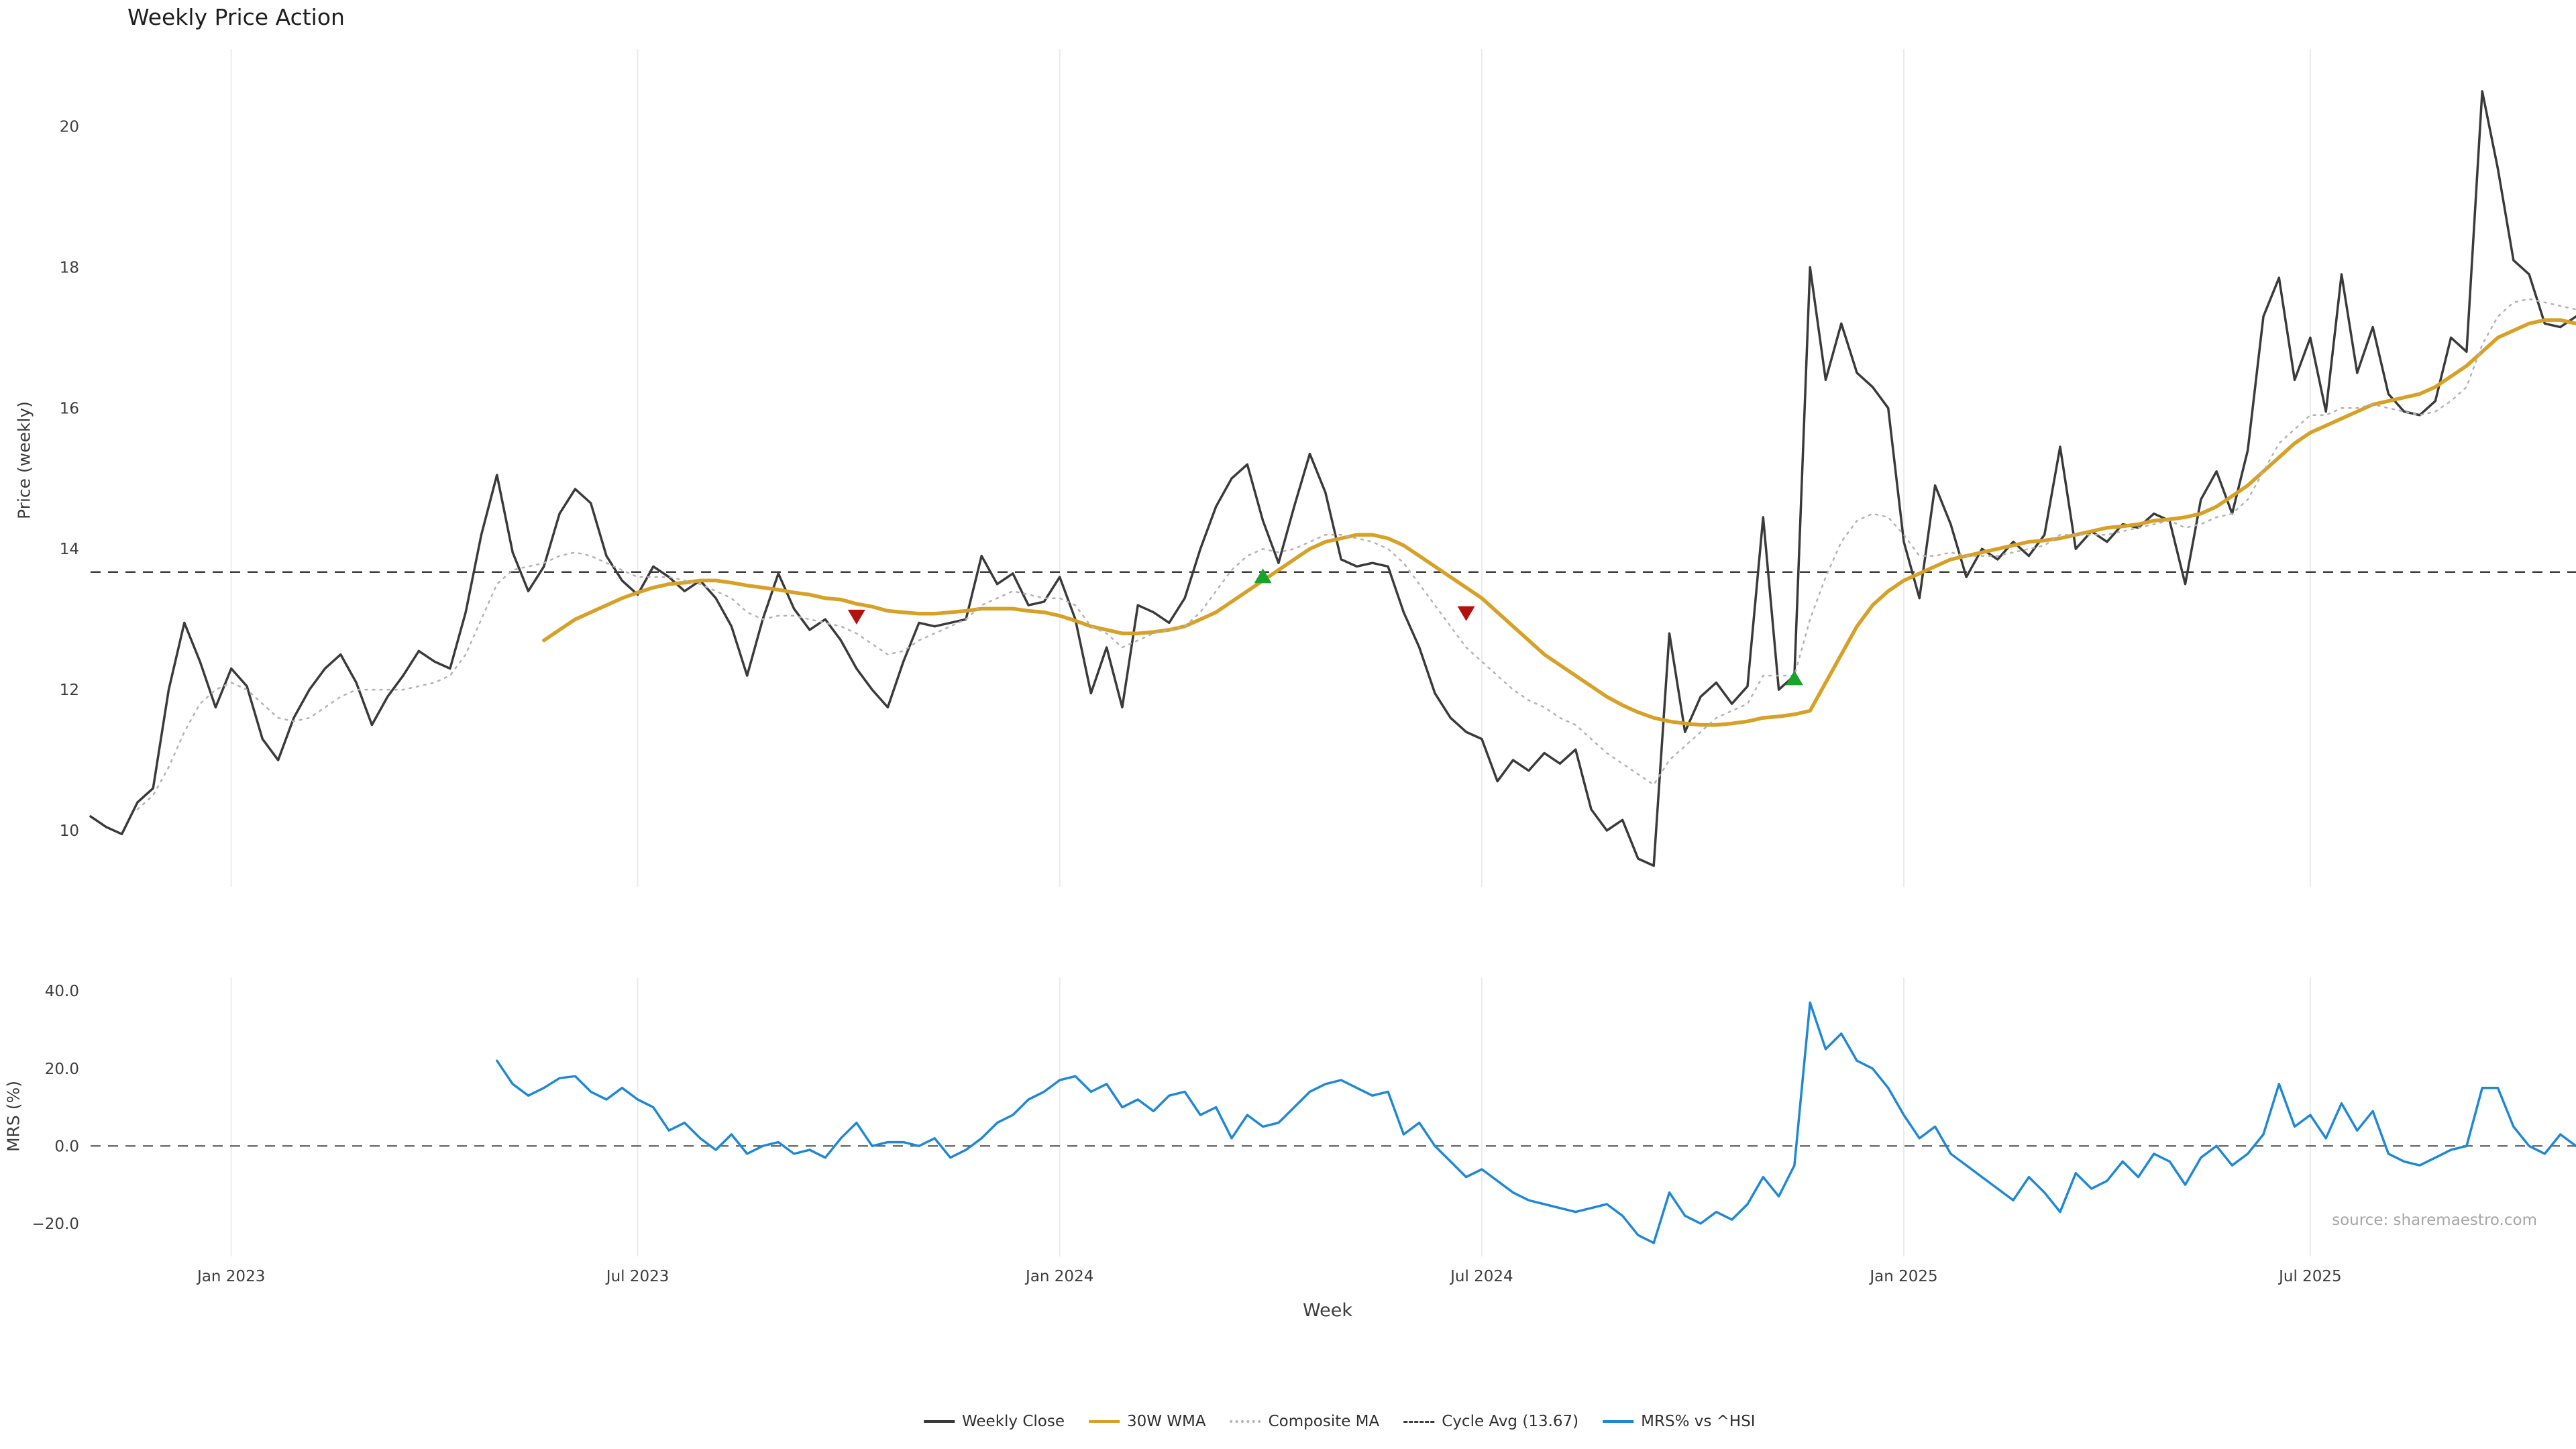 The width and height of the screenshot is (2576, 1449). Describe the element at coordinates (69, 690) in the screenshot. I see `price-tick-label: 12` at that location.